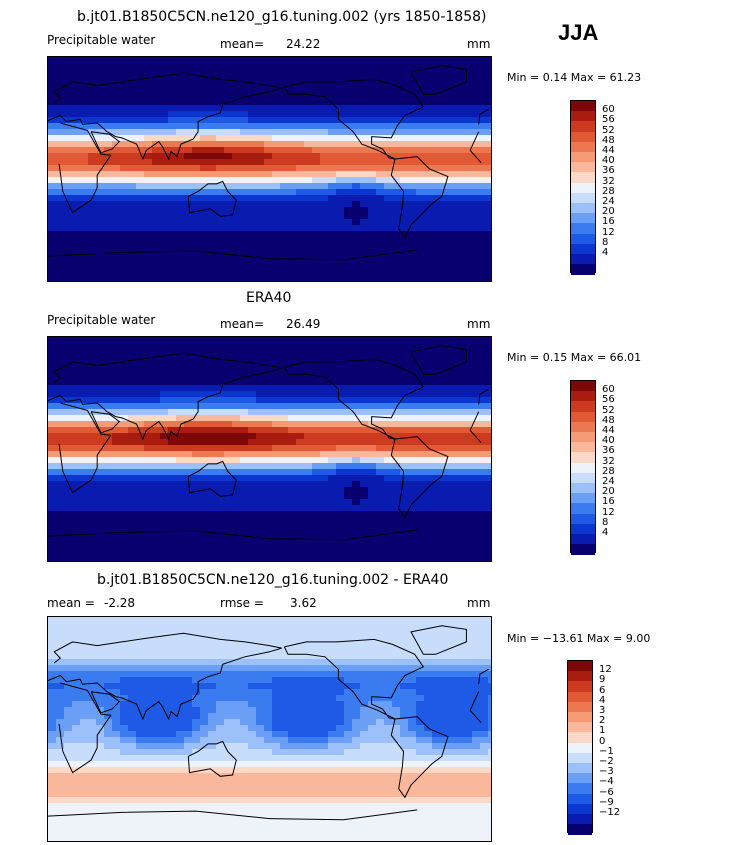 This screenshot has width=733, height=845. What do you see at coordinates (583, 467) in the screenshot?
I see `colorbar-box` at bounding box center [583, 467].